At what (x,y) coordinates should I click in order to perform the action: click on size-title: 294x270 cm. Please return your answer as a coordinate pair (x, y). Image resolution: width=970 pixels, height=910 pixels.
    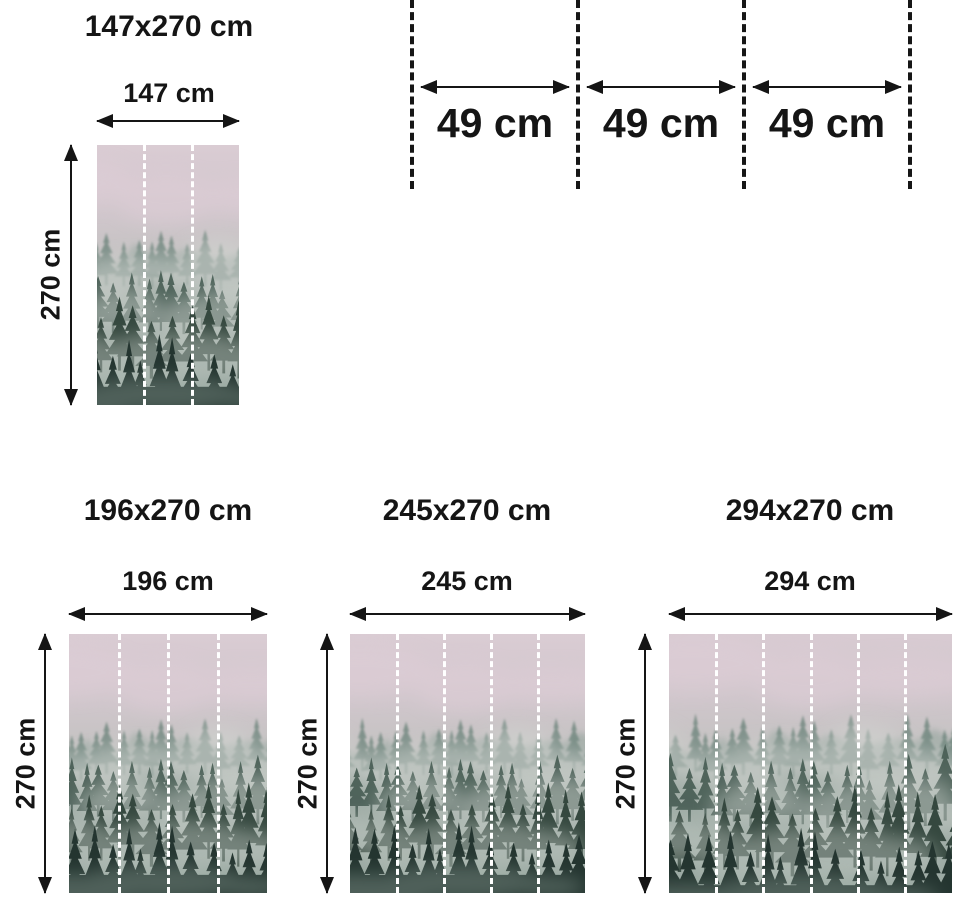
    Looking at the image, I should click on (810, 510).